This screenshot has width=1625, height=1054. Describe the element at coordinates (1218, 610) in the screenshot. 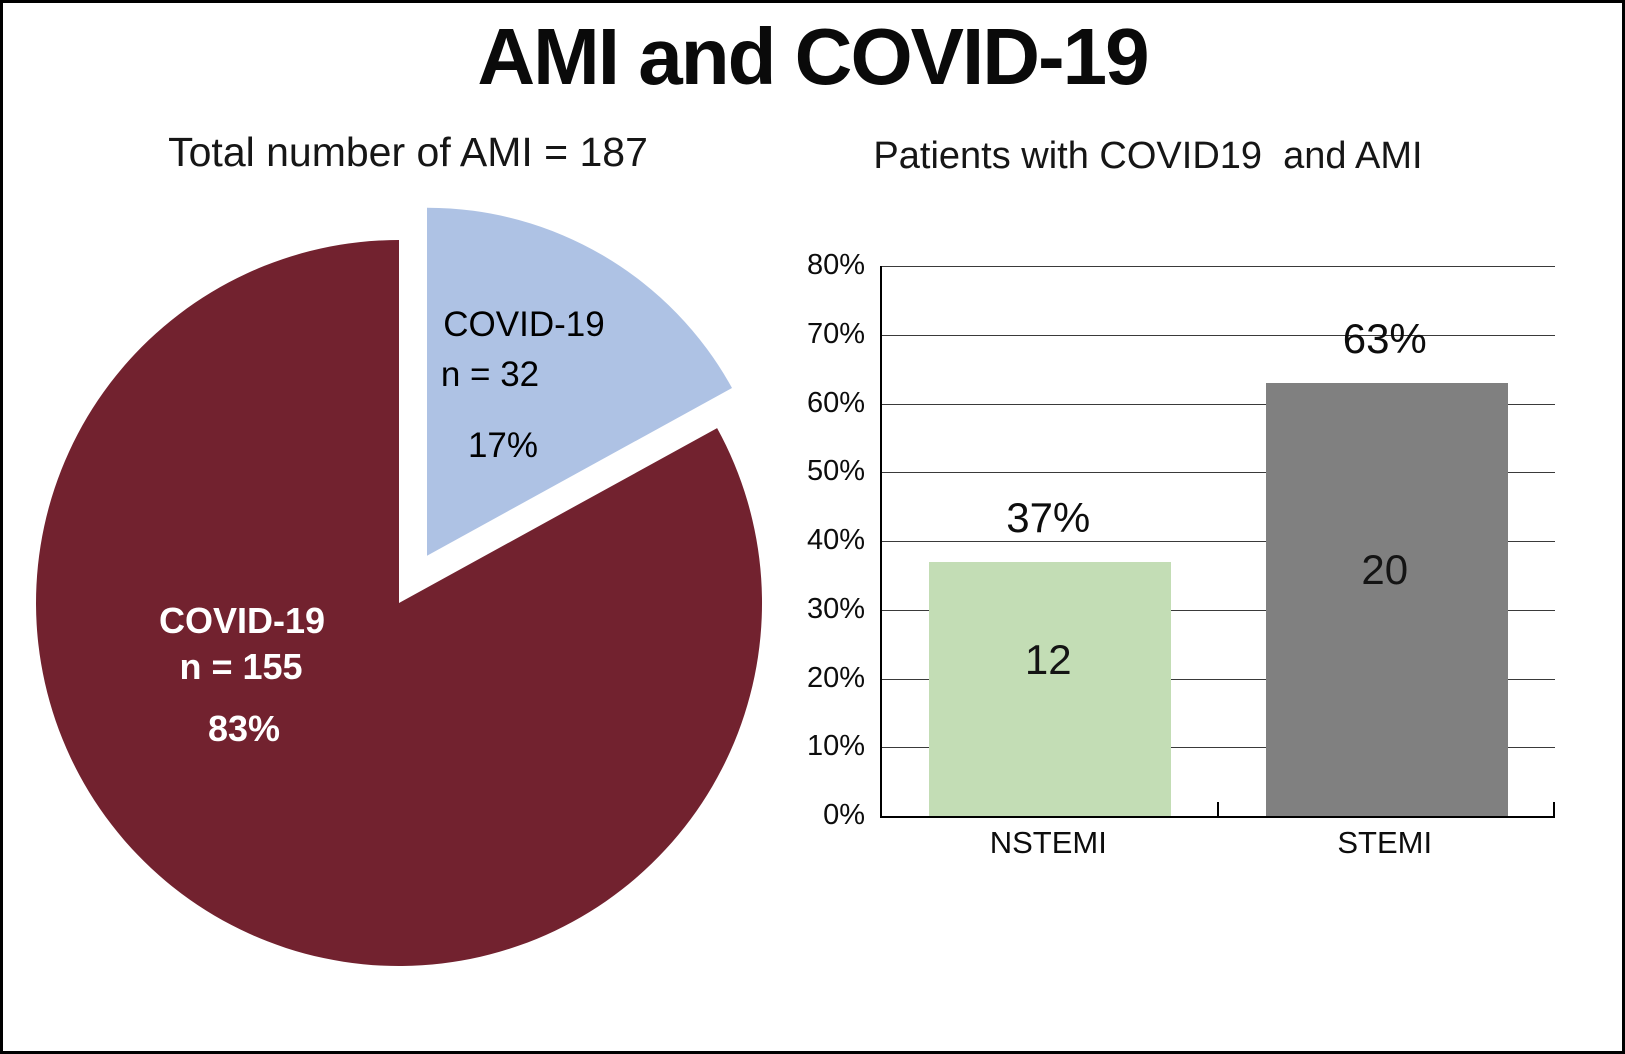

I see `gridline-30-percent` at that location.